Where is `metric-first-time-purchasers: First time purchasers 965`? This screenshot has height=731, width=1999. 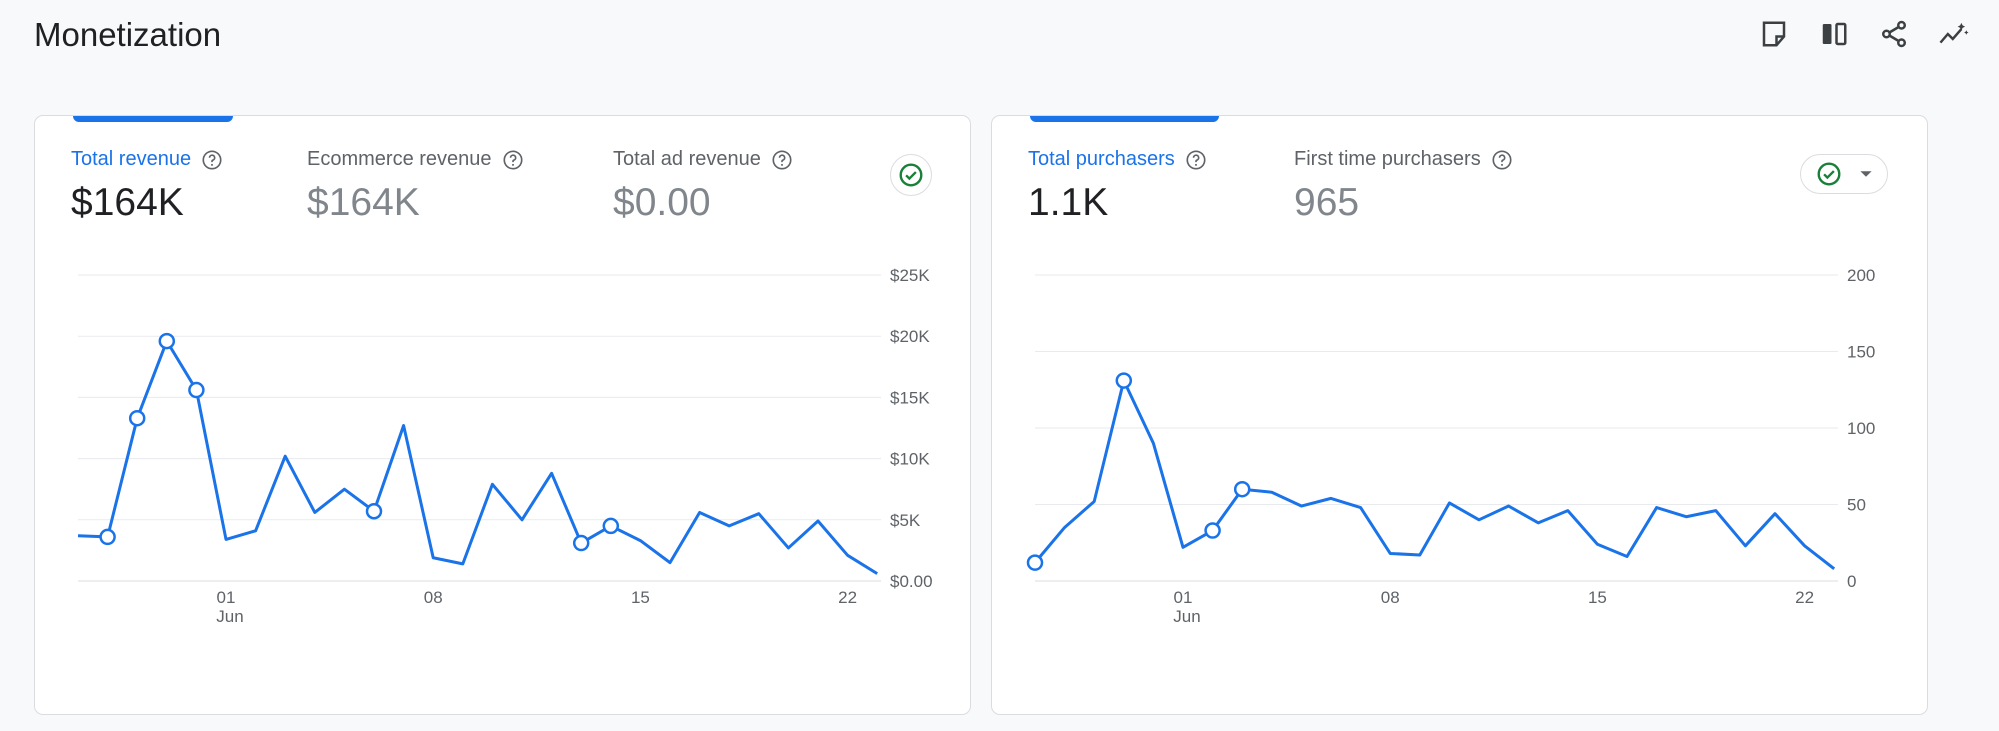 metric-first-time-purchasers: First time purchasers 965 is located at coordinates (1403, 186).